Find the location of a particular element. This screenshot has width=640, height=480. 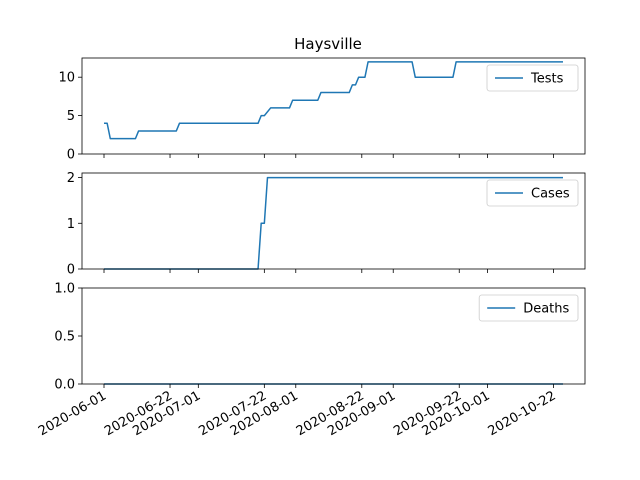

y-tick-label: 1 is located at coordinates (71, 224).